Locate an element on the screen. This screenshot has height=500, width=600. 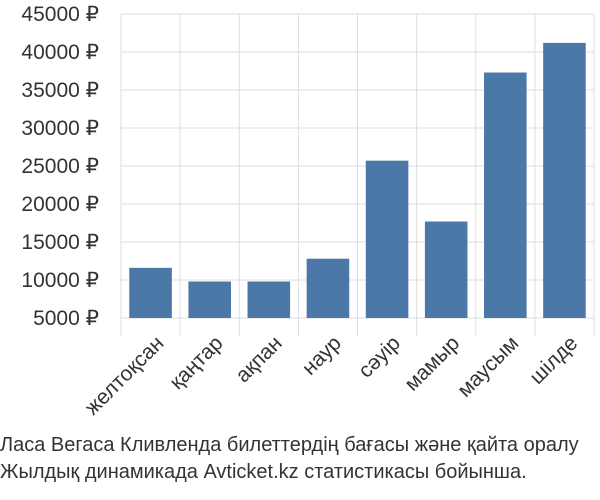
x-tick-label: шілде is located at coordinates (553, 360).